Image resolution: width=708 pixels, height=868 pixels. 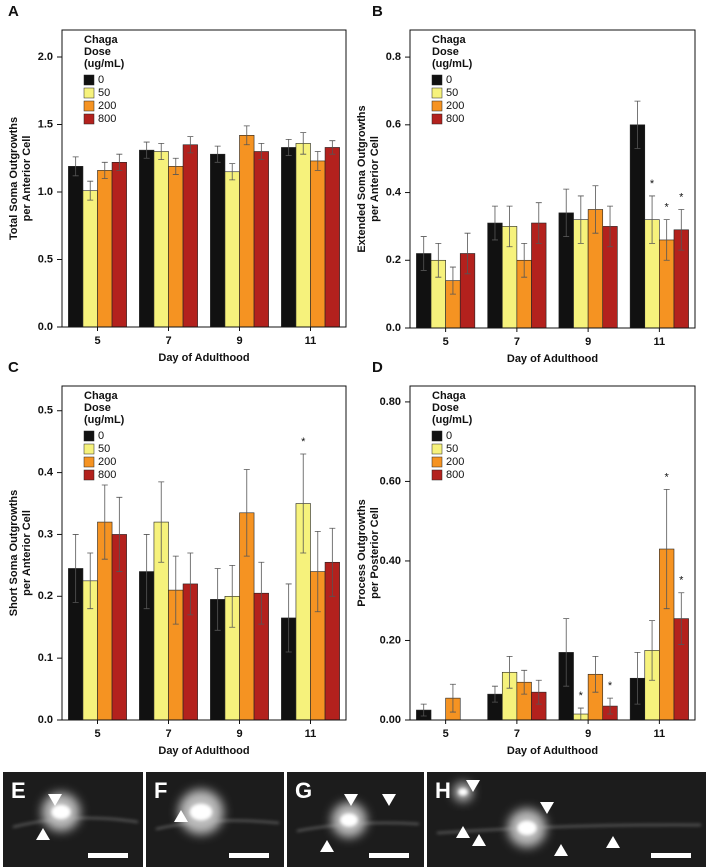 What do you see at coordinates (45, 658) in the screenshot?
I see `y-tick-label: 0.1` at bounding box center [45, 658].